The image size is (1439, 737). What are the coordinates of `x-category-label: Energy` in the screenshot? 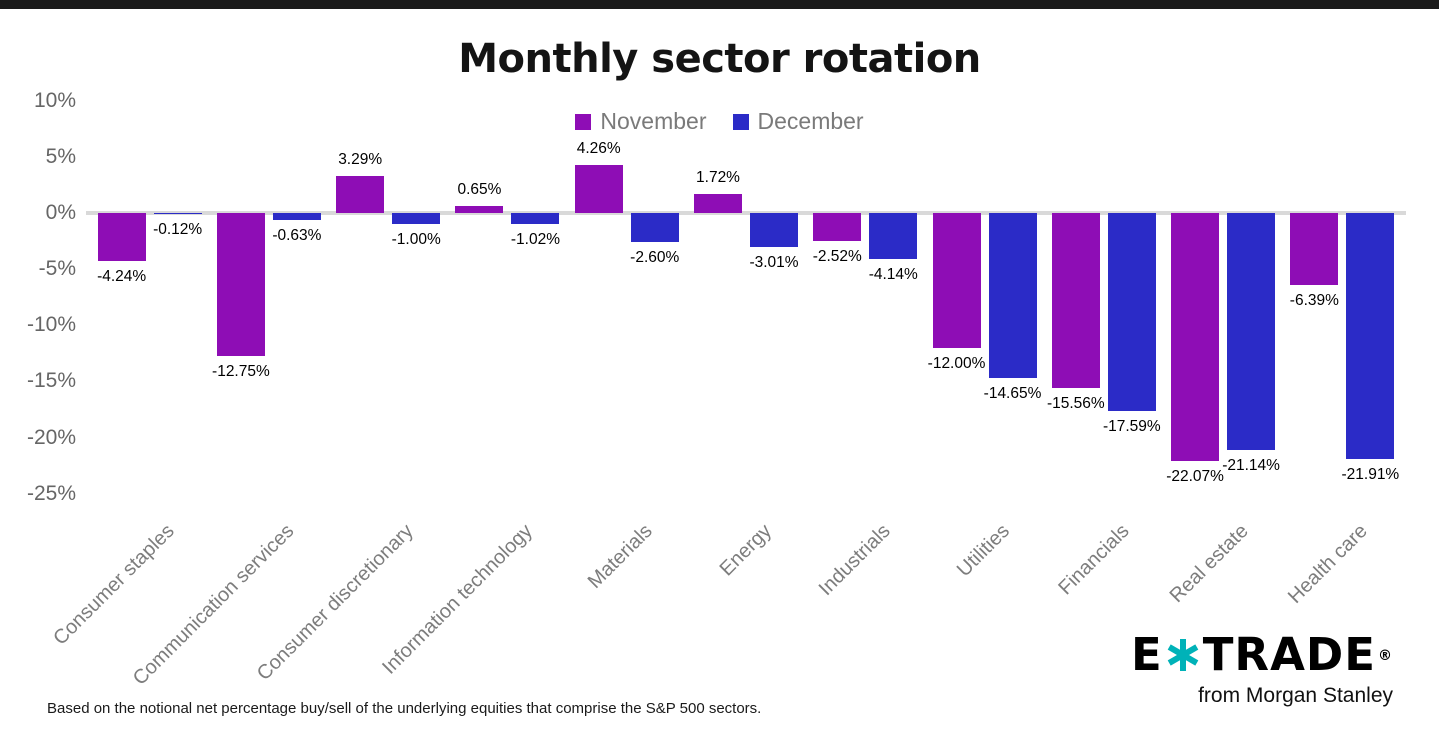 It's located at (745, 550).